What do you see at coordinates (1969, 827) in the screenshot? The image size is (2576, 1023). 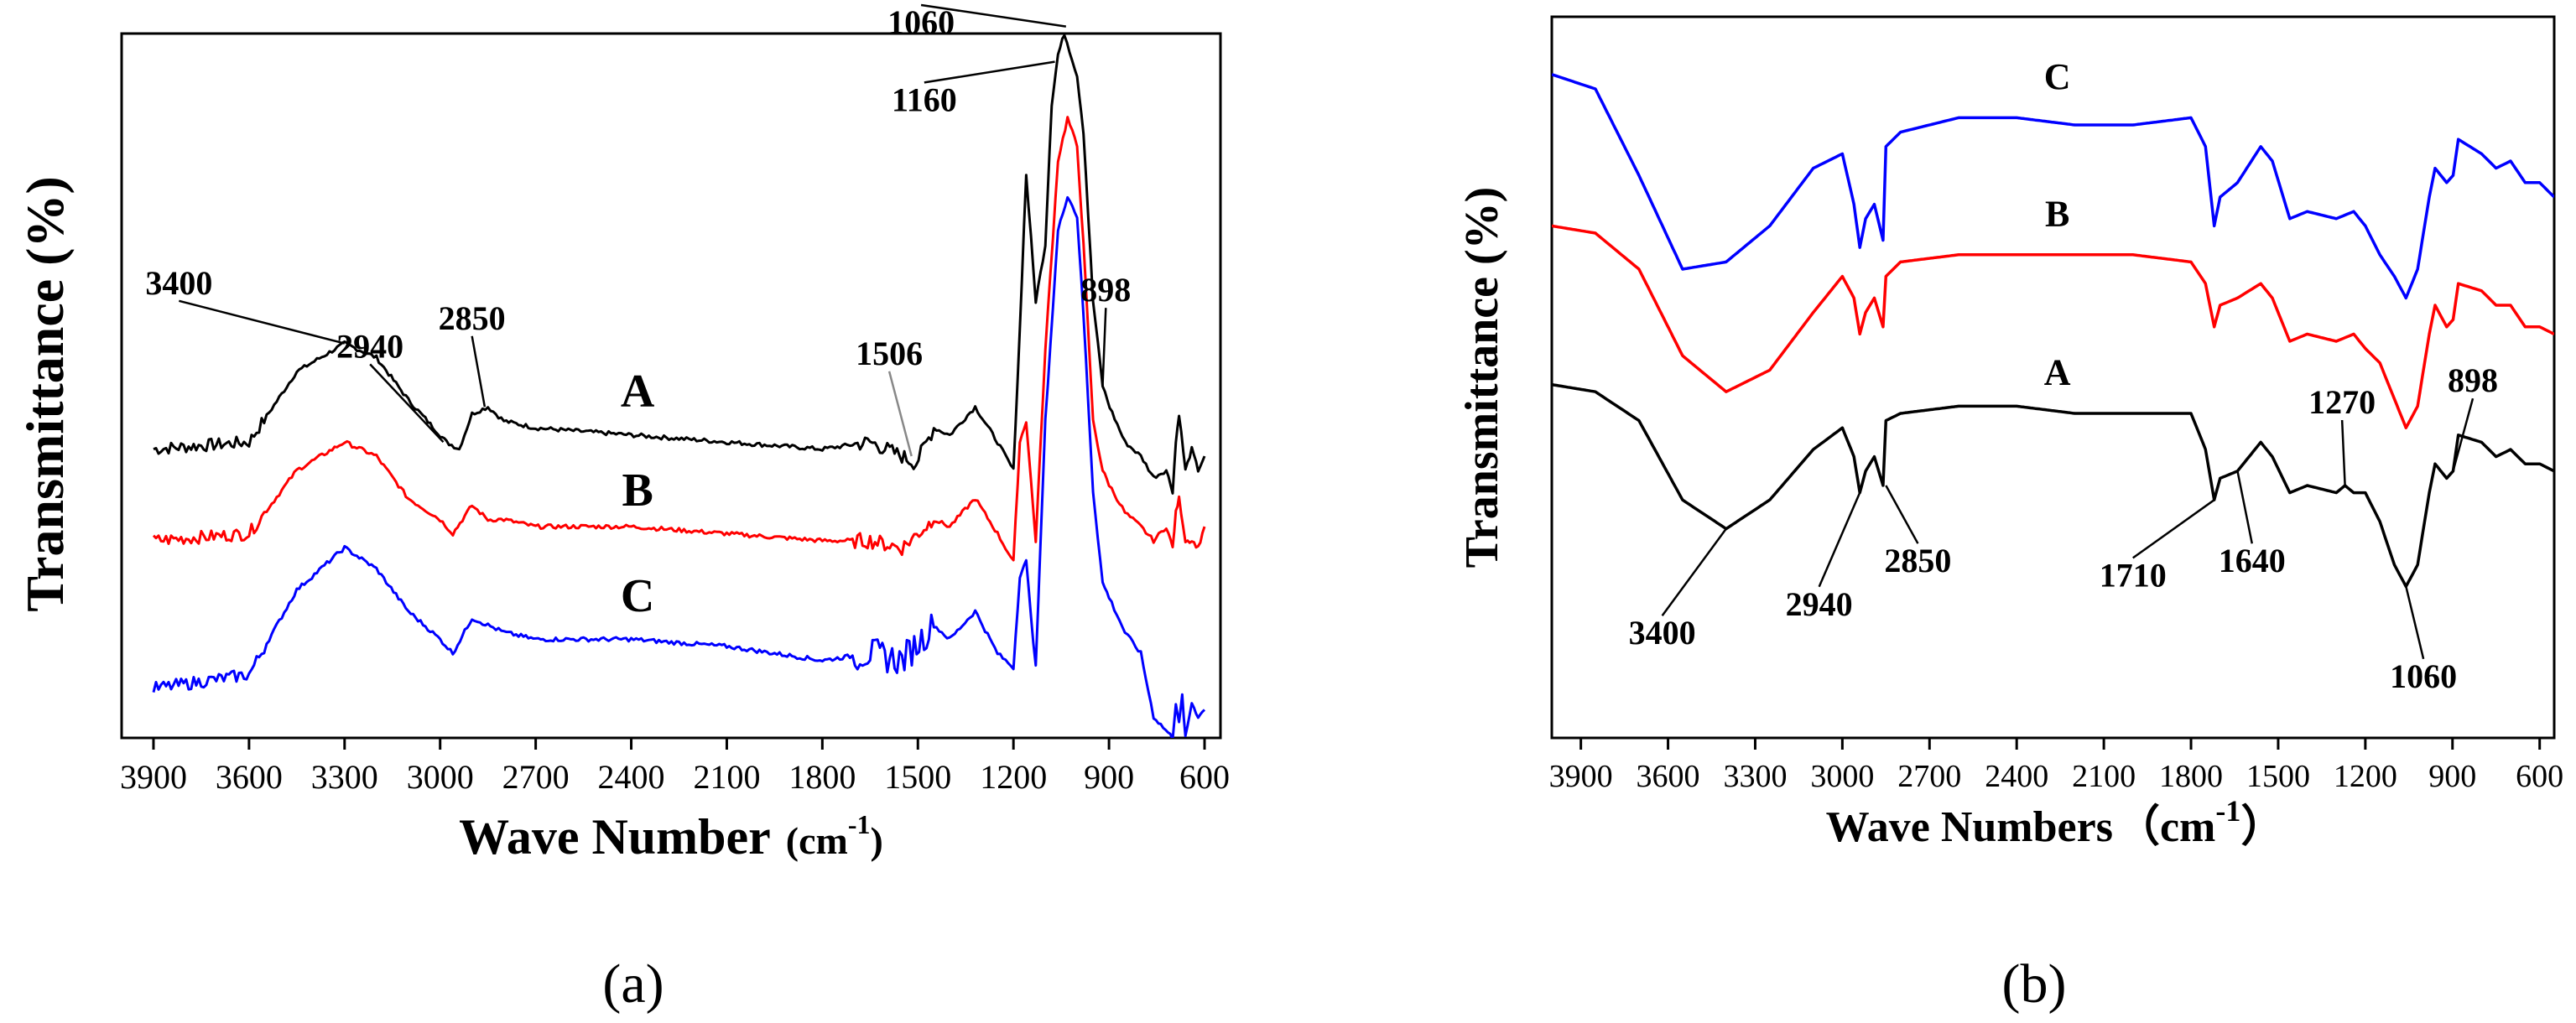 I see `panel-b-x-axis-title: Wave Numbers` at bounding box center [1969, 827].